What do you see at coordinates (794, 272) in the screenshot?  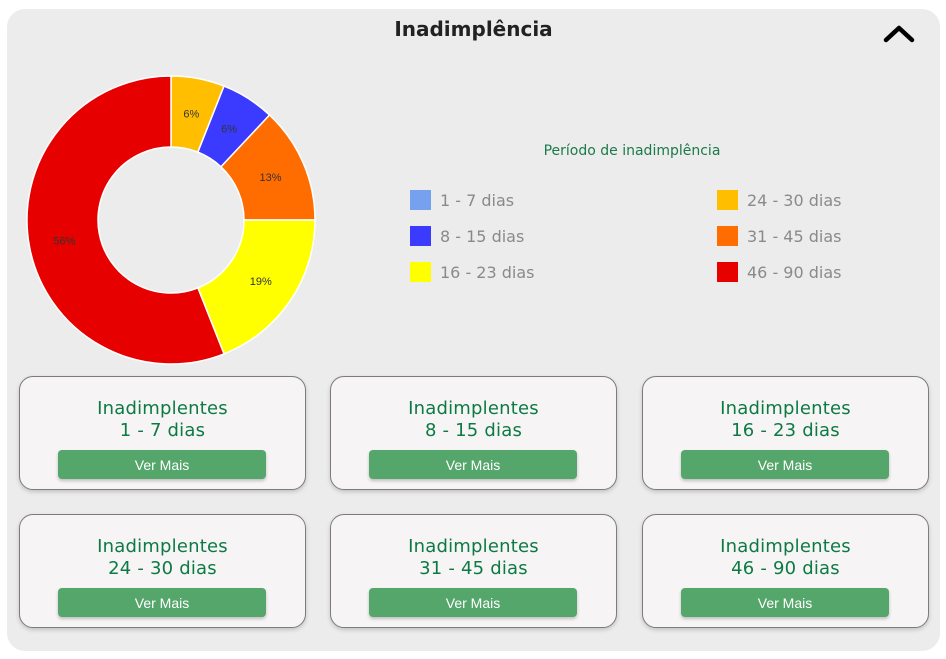 I see `legend-label: 46 - 90 dias` at bounding box center [794, 272].